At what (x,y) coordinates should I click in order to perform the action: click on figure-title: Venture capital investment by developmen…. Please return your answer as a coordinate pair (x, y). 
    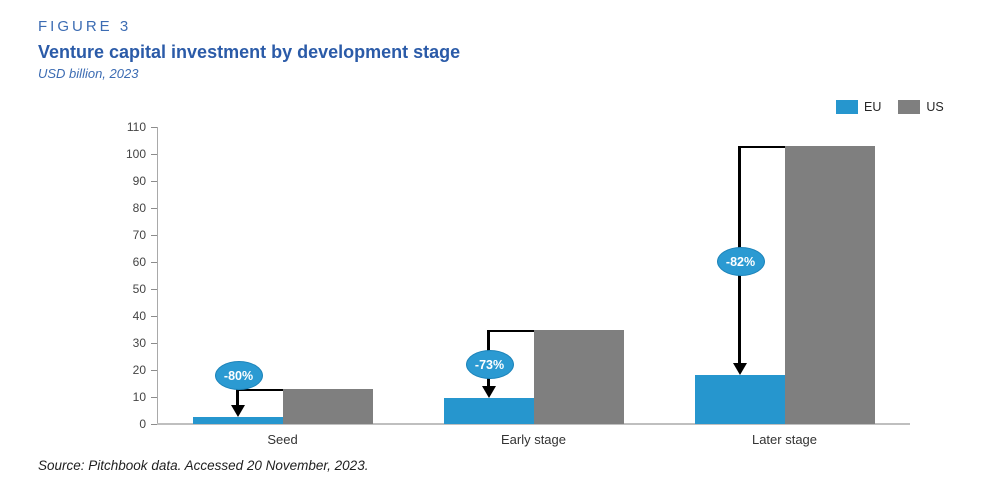
    Looking at the image, I should click on (249, 52).